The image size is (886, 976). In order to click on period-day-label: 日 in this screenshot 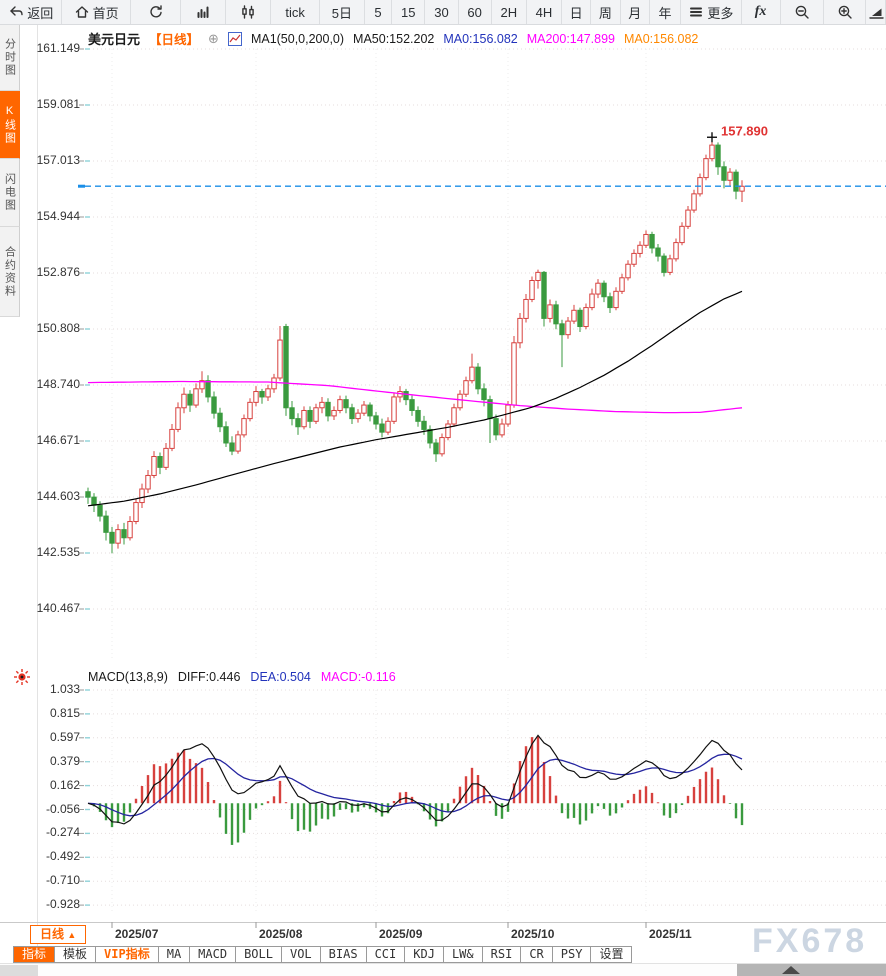, I will do `click(576, 13)`.